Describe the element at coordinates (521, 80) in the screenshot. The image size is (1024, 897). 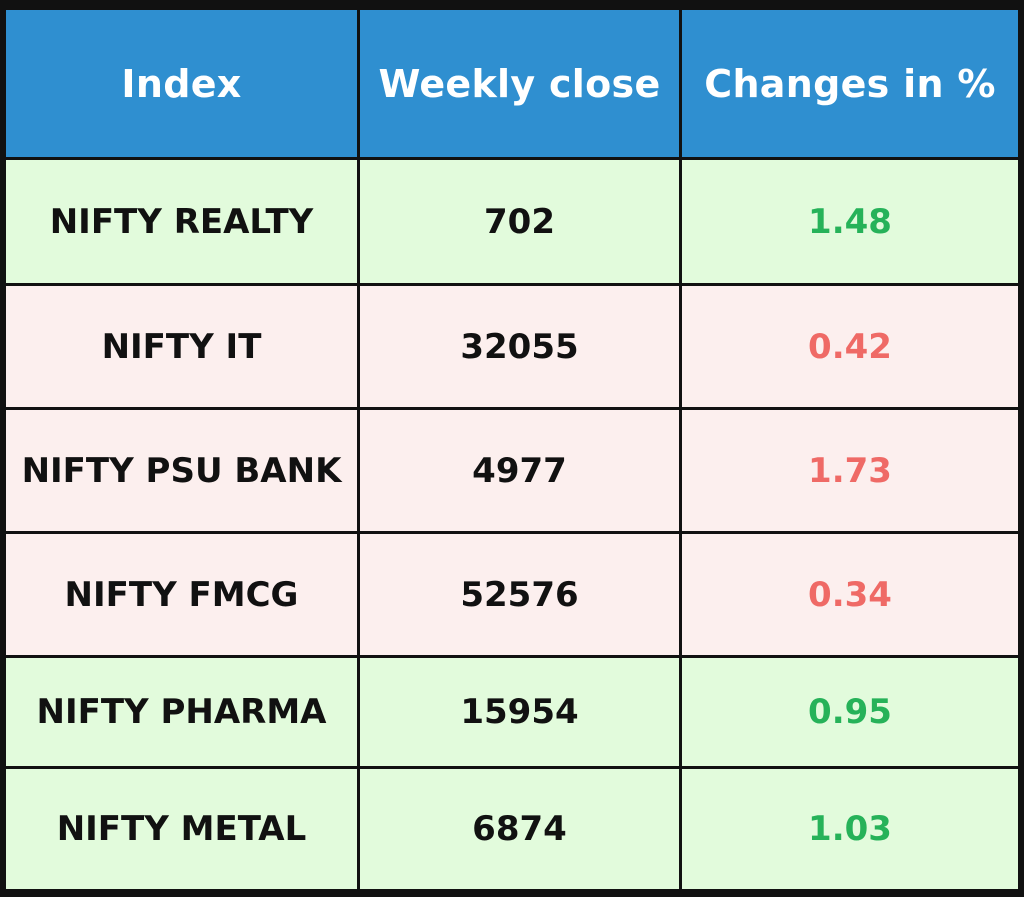
I see `header-weekly-close: Weekly close` at that location.